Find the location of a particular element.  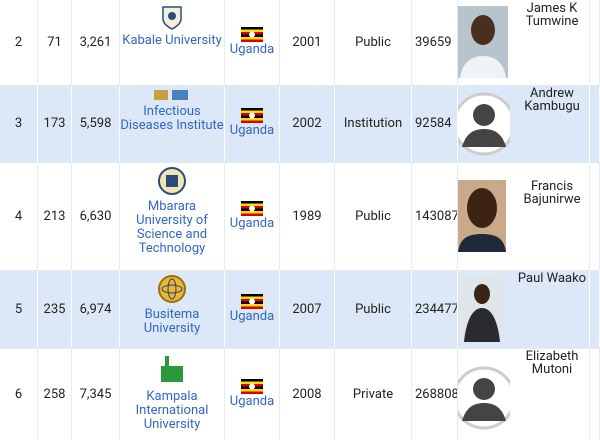

university-cell: Kabale University is located at coordinates (172, 42).